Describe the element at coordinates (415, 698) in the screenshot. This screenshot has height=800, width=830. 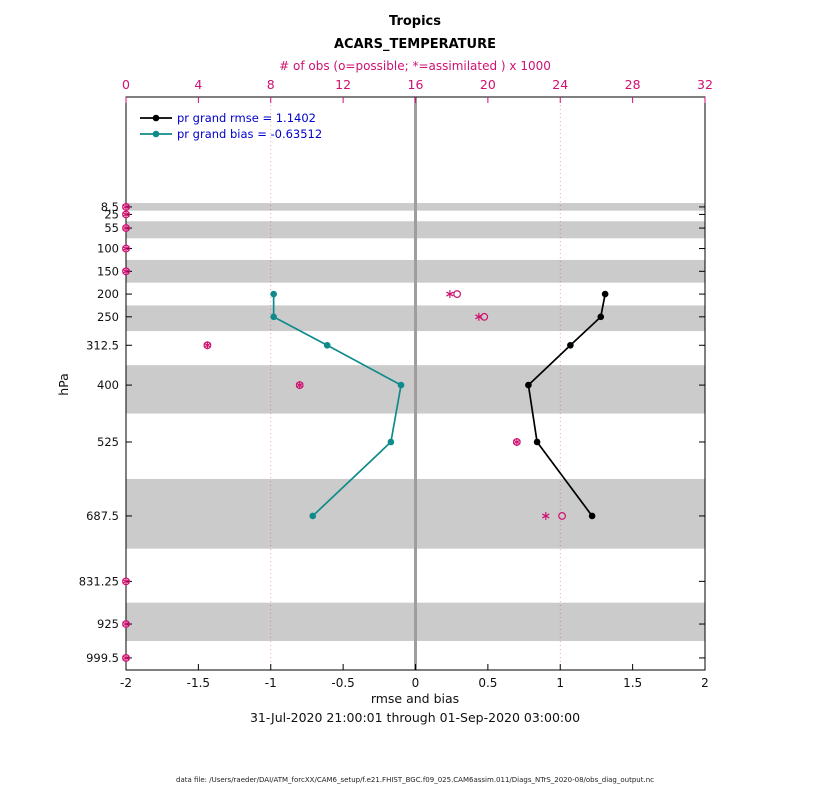
I see `rmse-bias-axis-title: rmse and bias` at that location.